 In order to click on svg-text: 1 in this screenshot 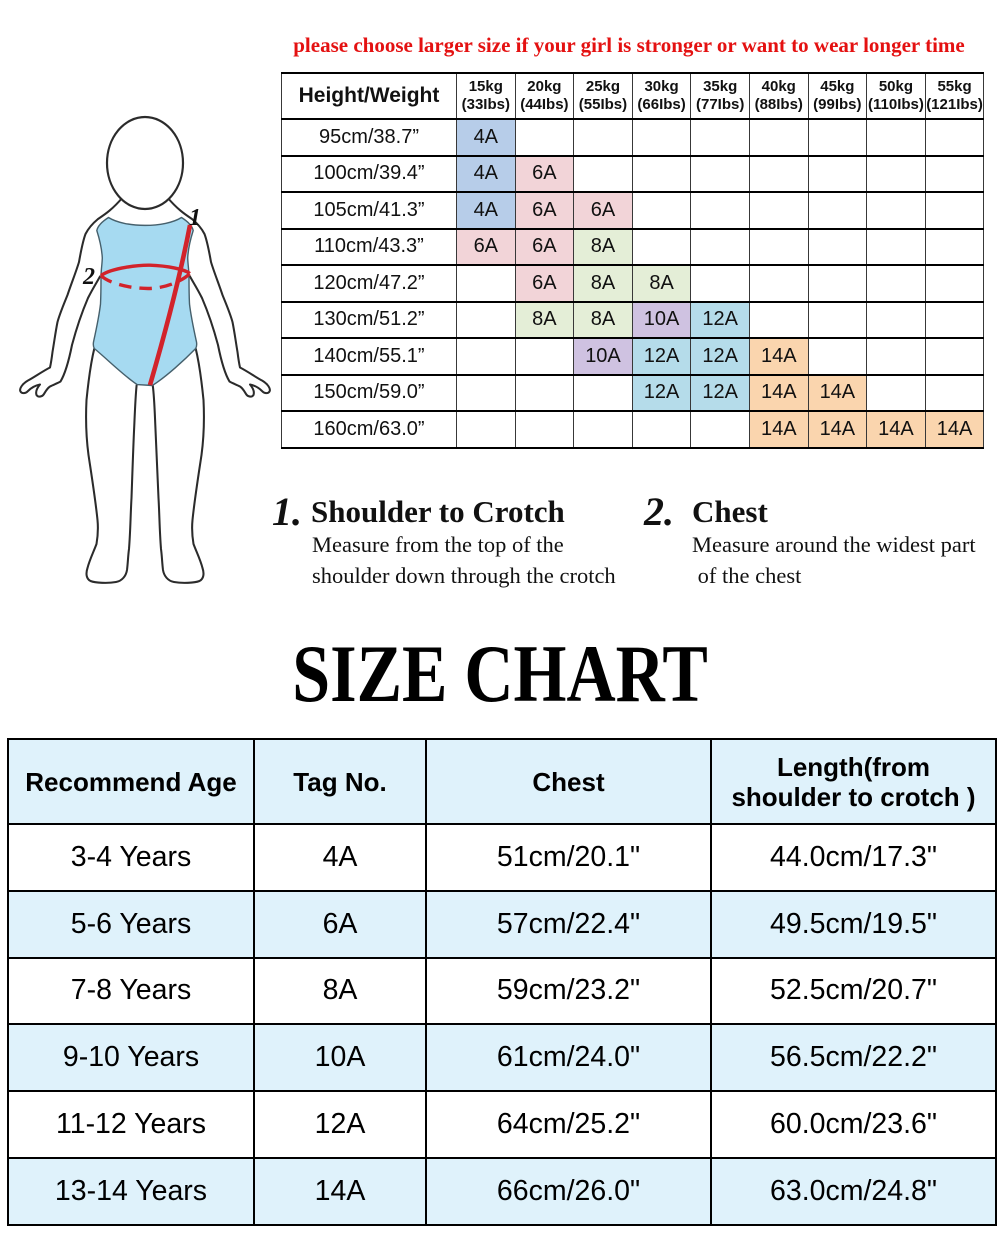, I will do `click(195, 218)`.